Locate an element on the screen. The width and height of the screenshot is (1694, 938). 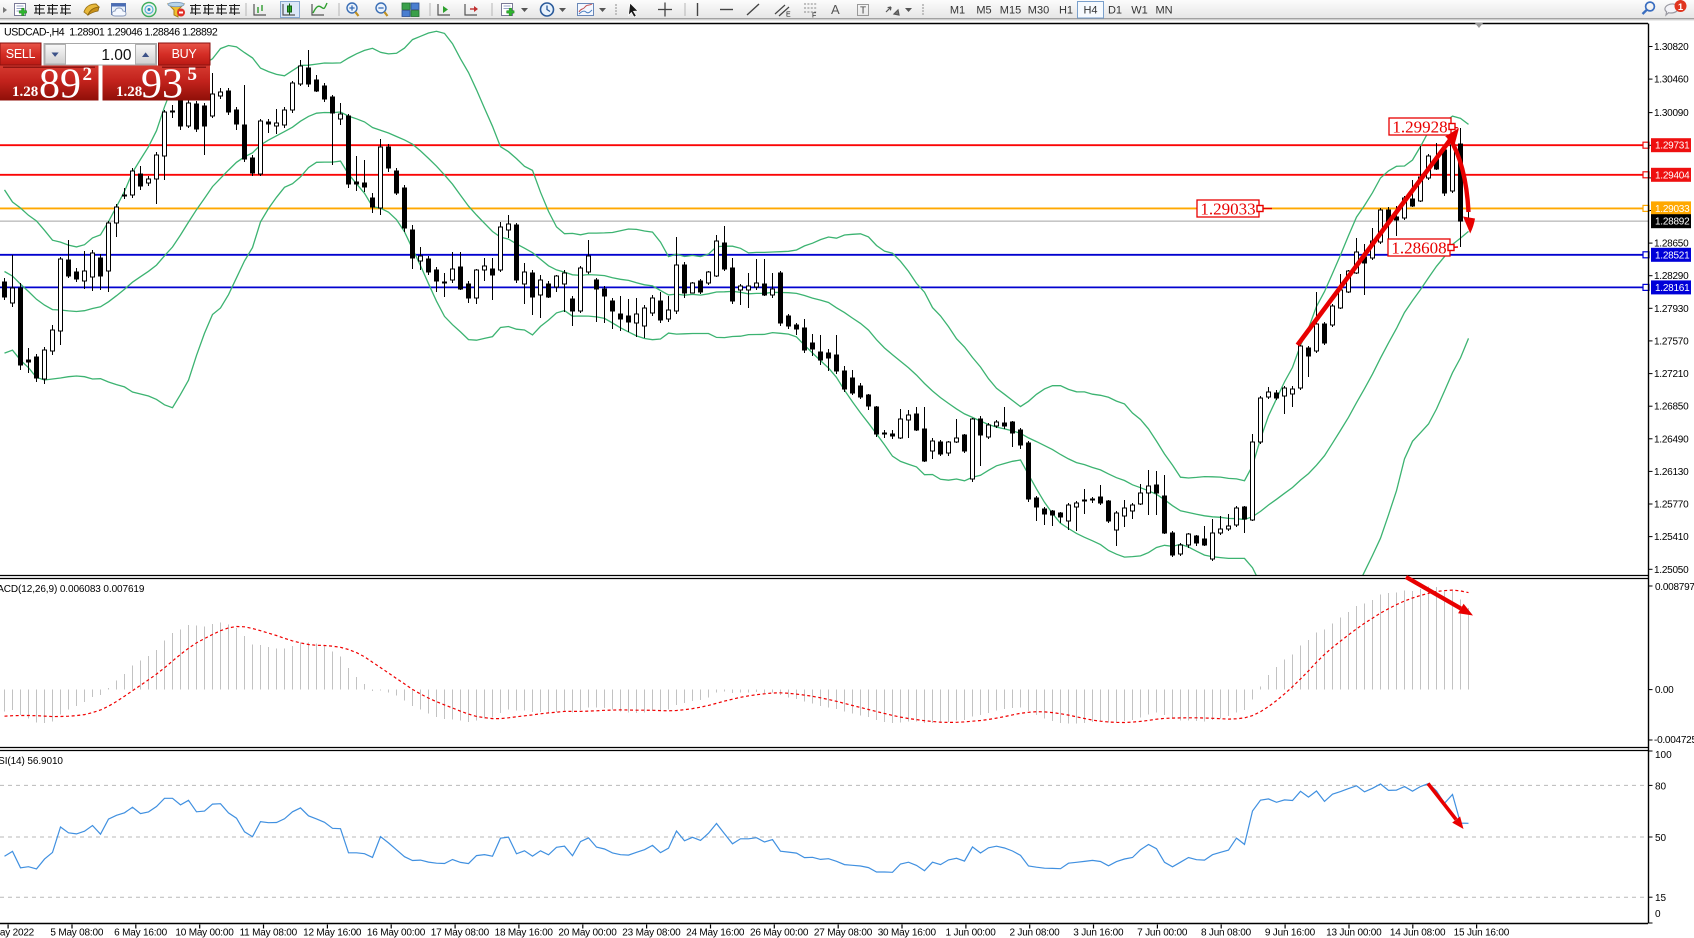
svg-text: 2 Jun 08:00 is located at coordinates (1034, 933).